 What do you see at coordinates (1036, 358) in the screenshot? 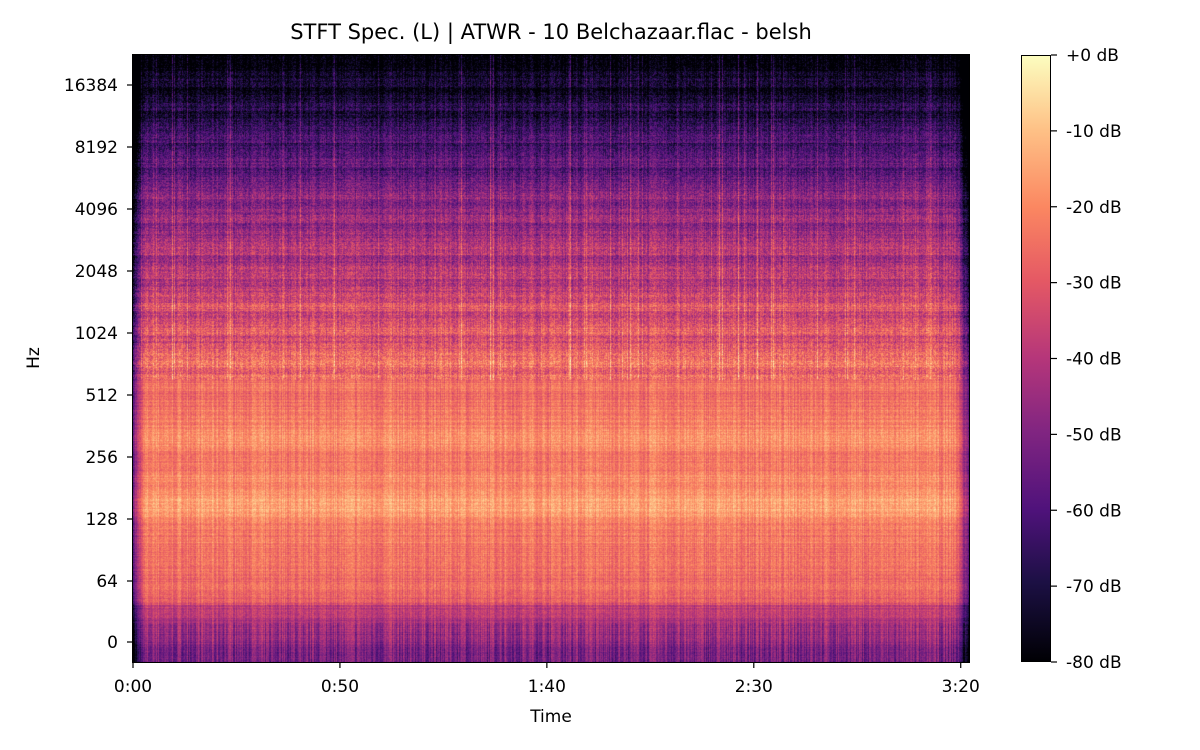
I see `colorbar` at bounding box center [1036, 358].